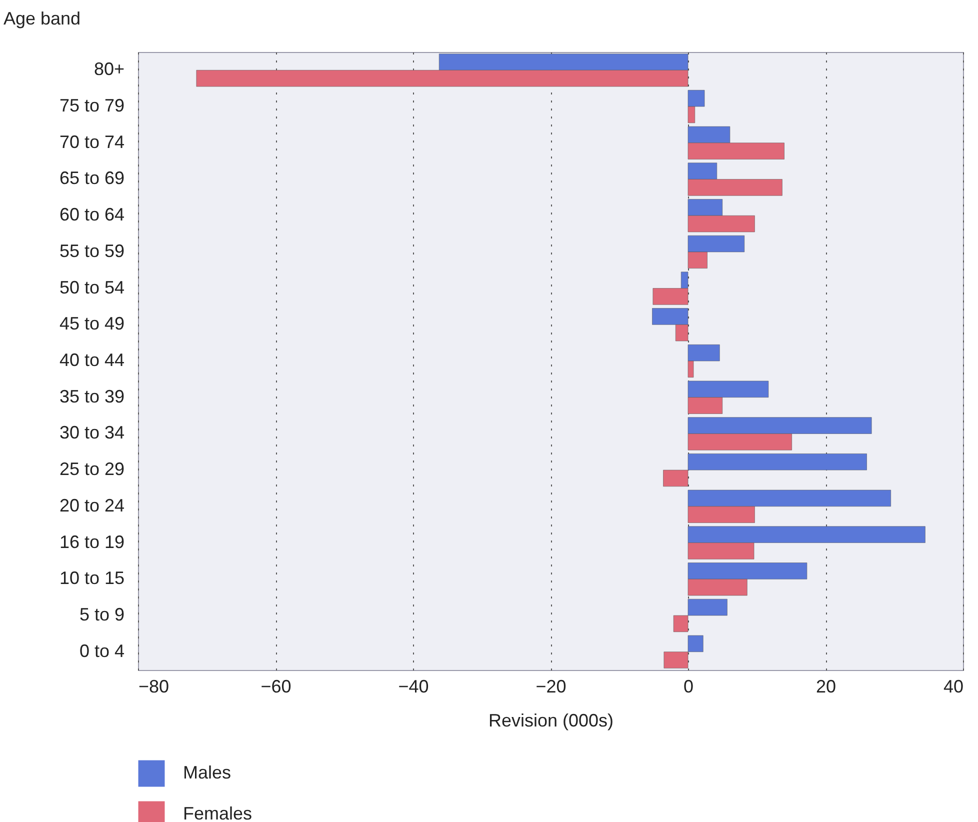 The height and width of the screenshot is (822, 978). I want to click on y-tick-label: 45 to 49, so click(91, 324).